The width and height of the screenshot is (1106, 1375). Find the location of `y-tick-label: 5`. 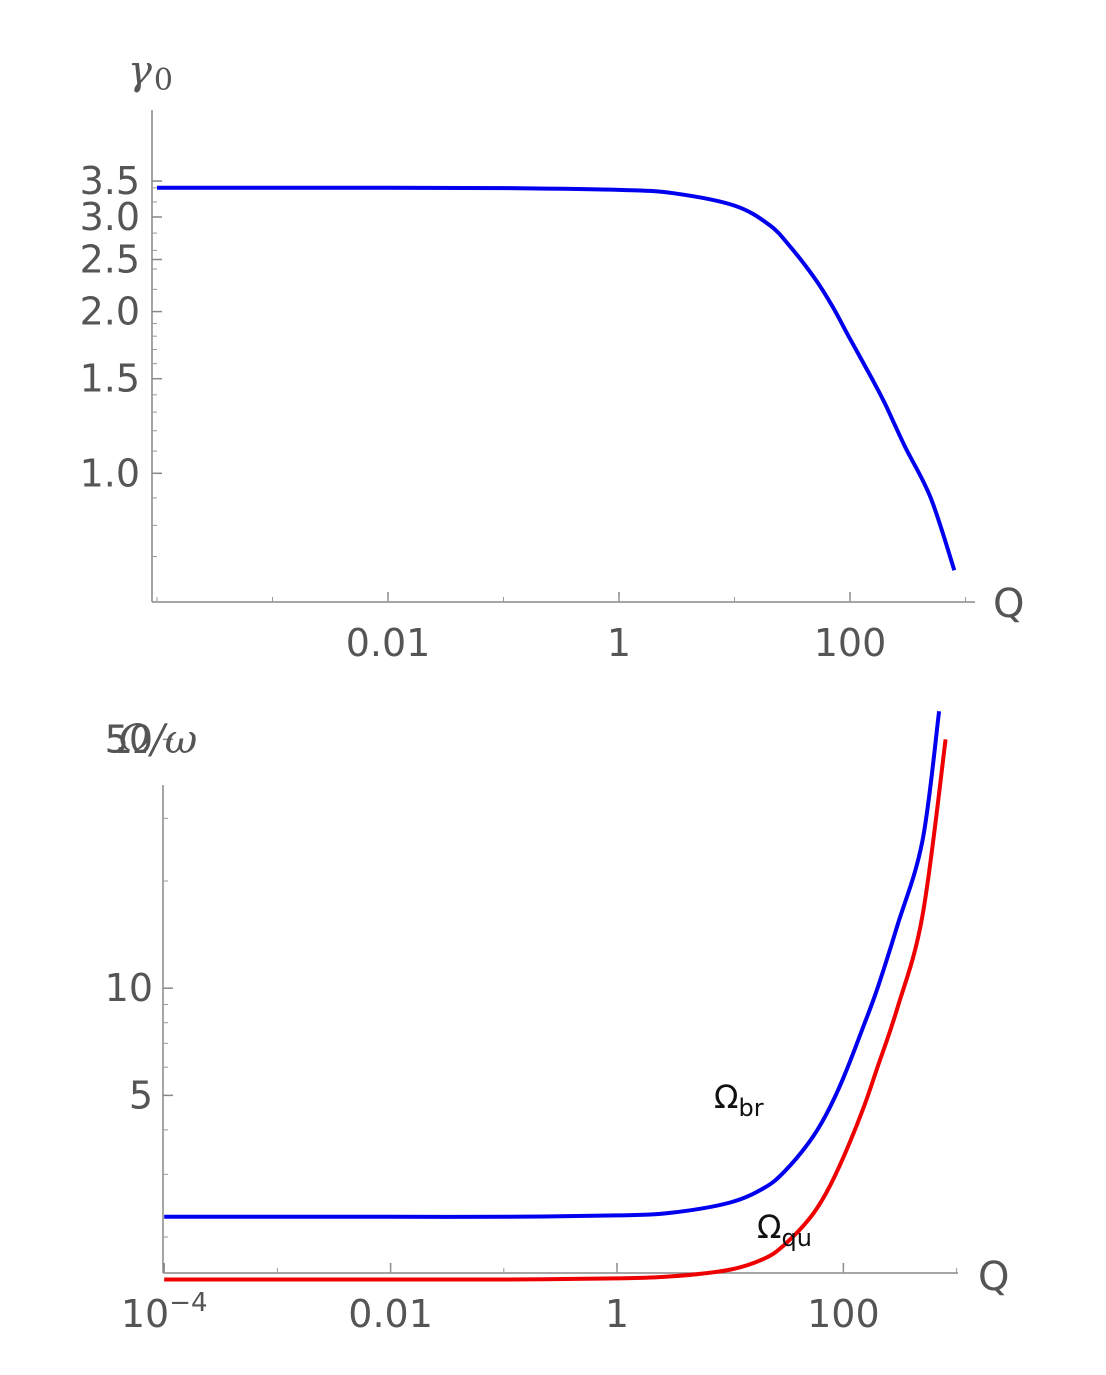

y-tick-label: 5 is located at coordinates (141, 1095).